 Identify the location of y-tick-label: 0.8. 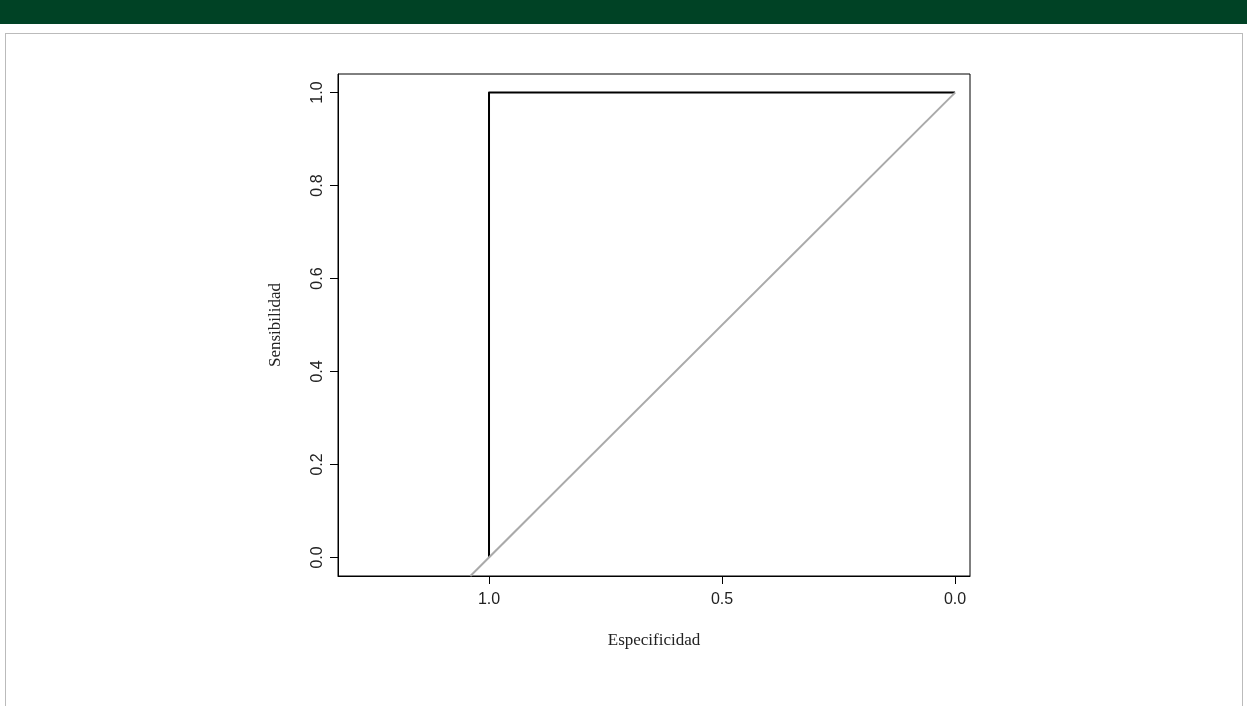
(316, 185).